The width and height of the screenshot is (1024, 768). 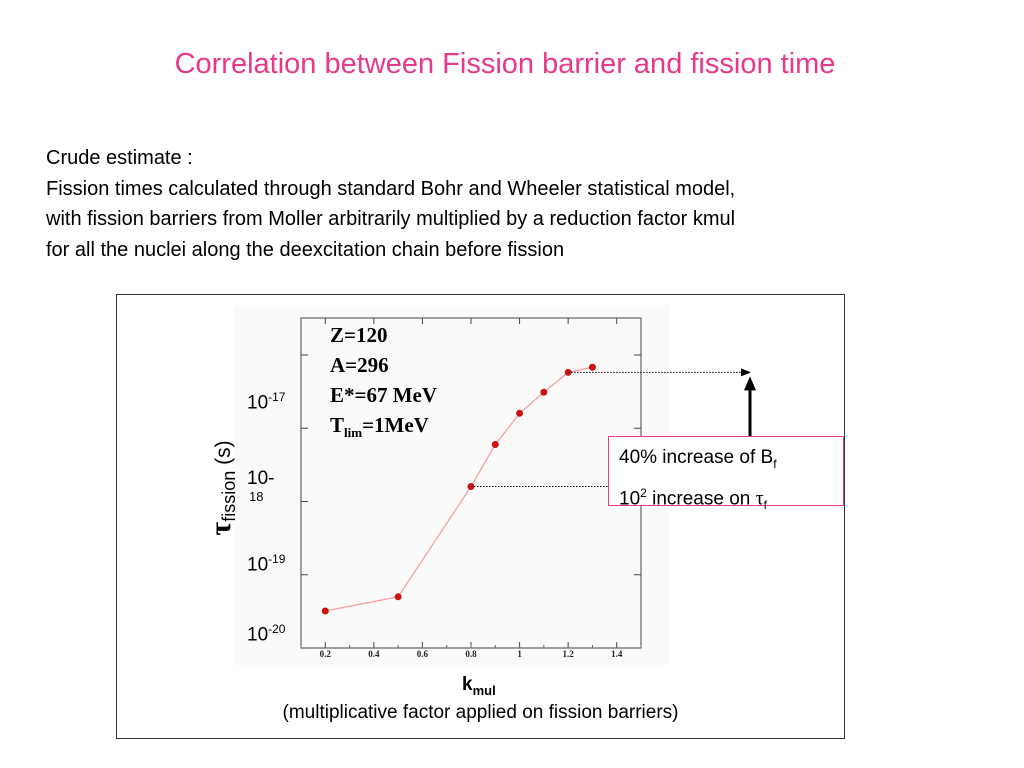 I want to click on y-tick-label: 10-20, so click(x=266, y=634).